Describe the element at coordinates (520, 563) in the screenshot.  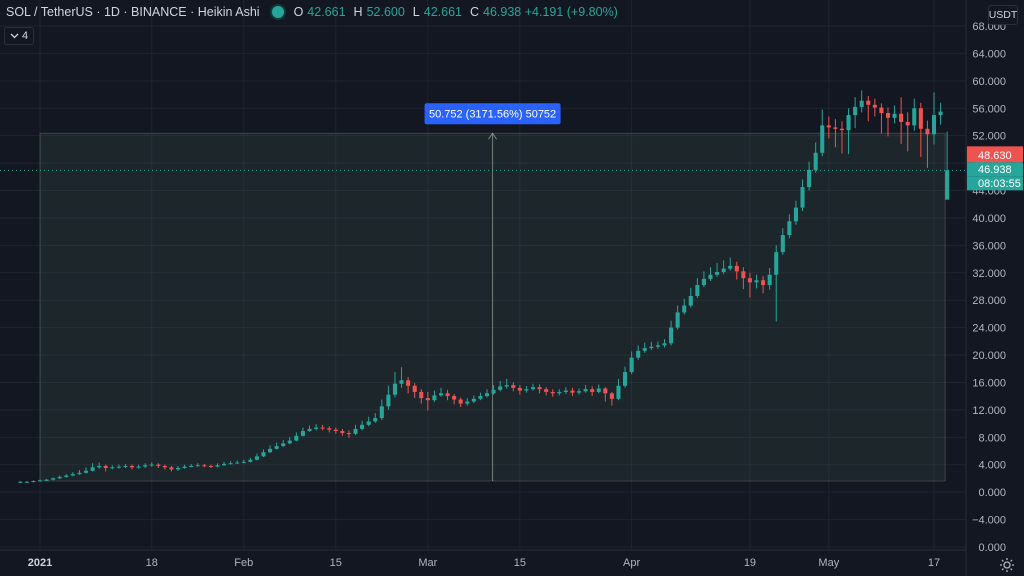
I see `time-tick-label: 15` at that location.